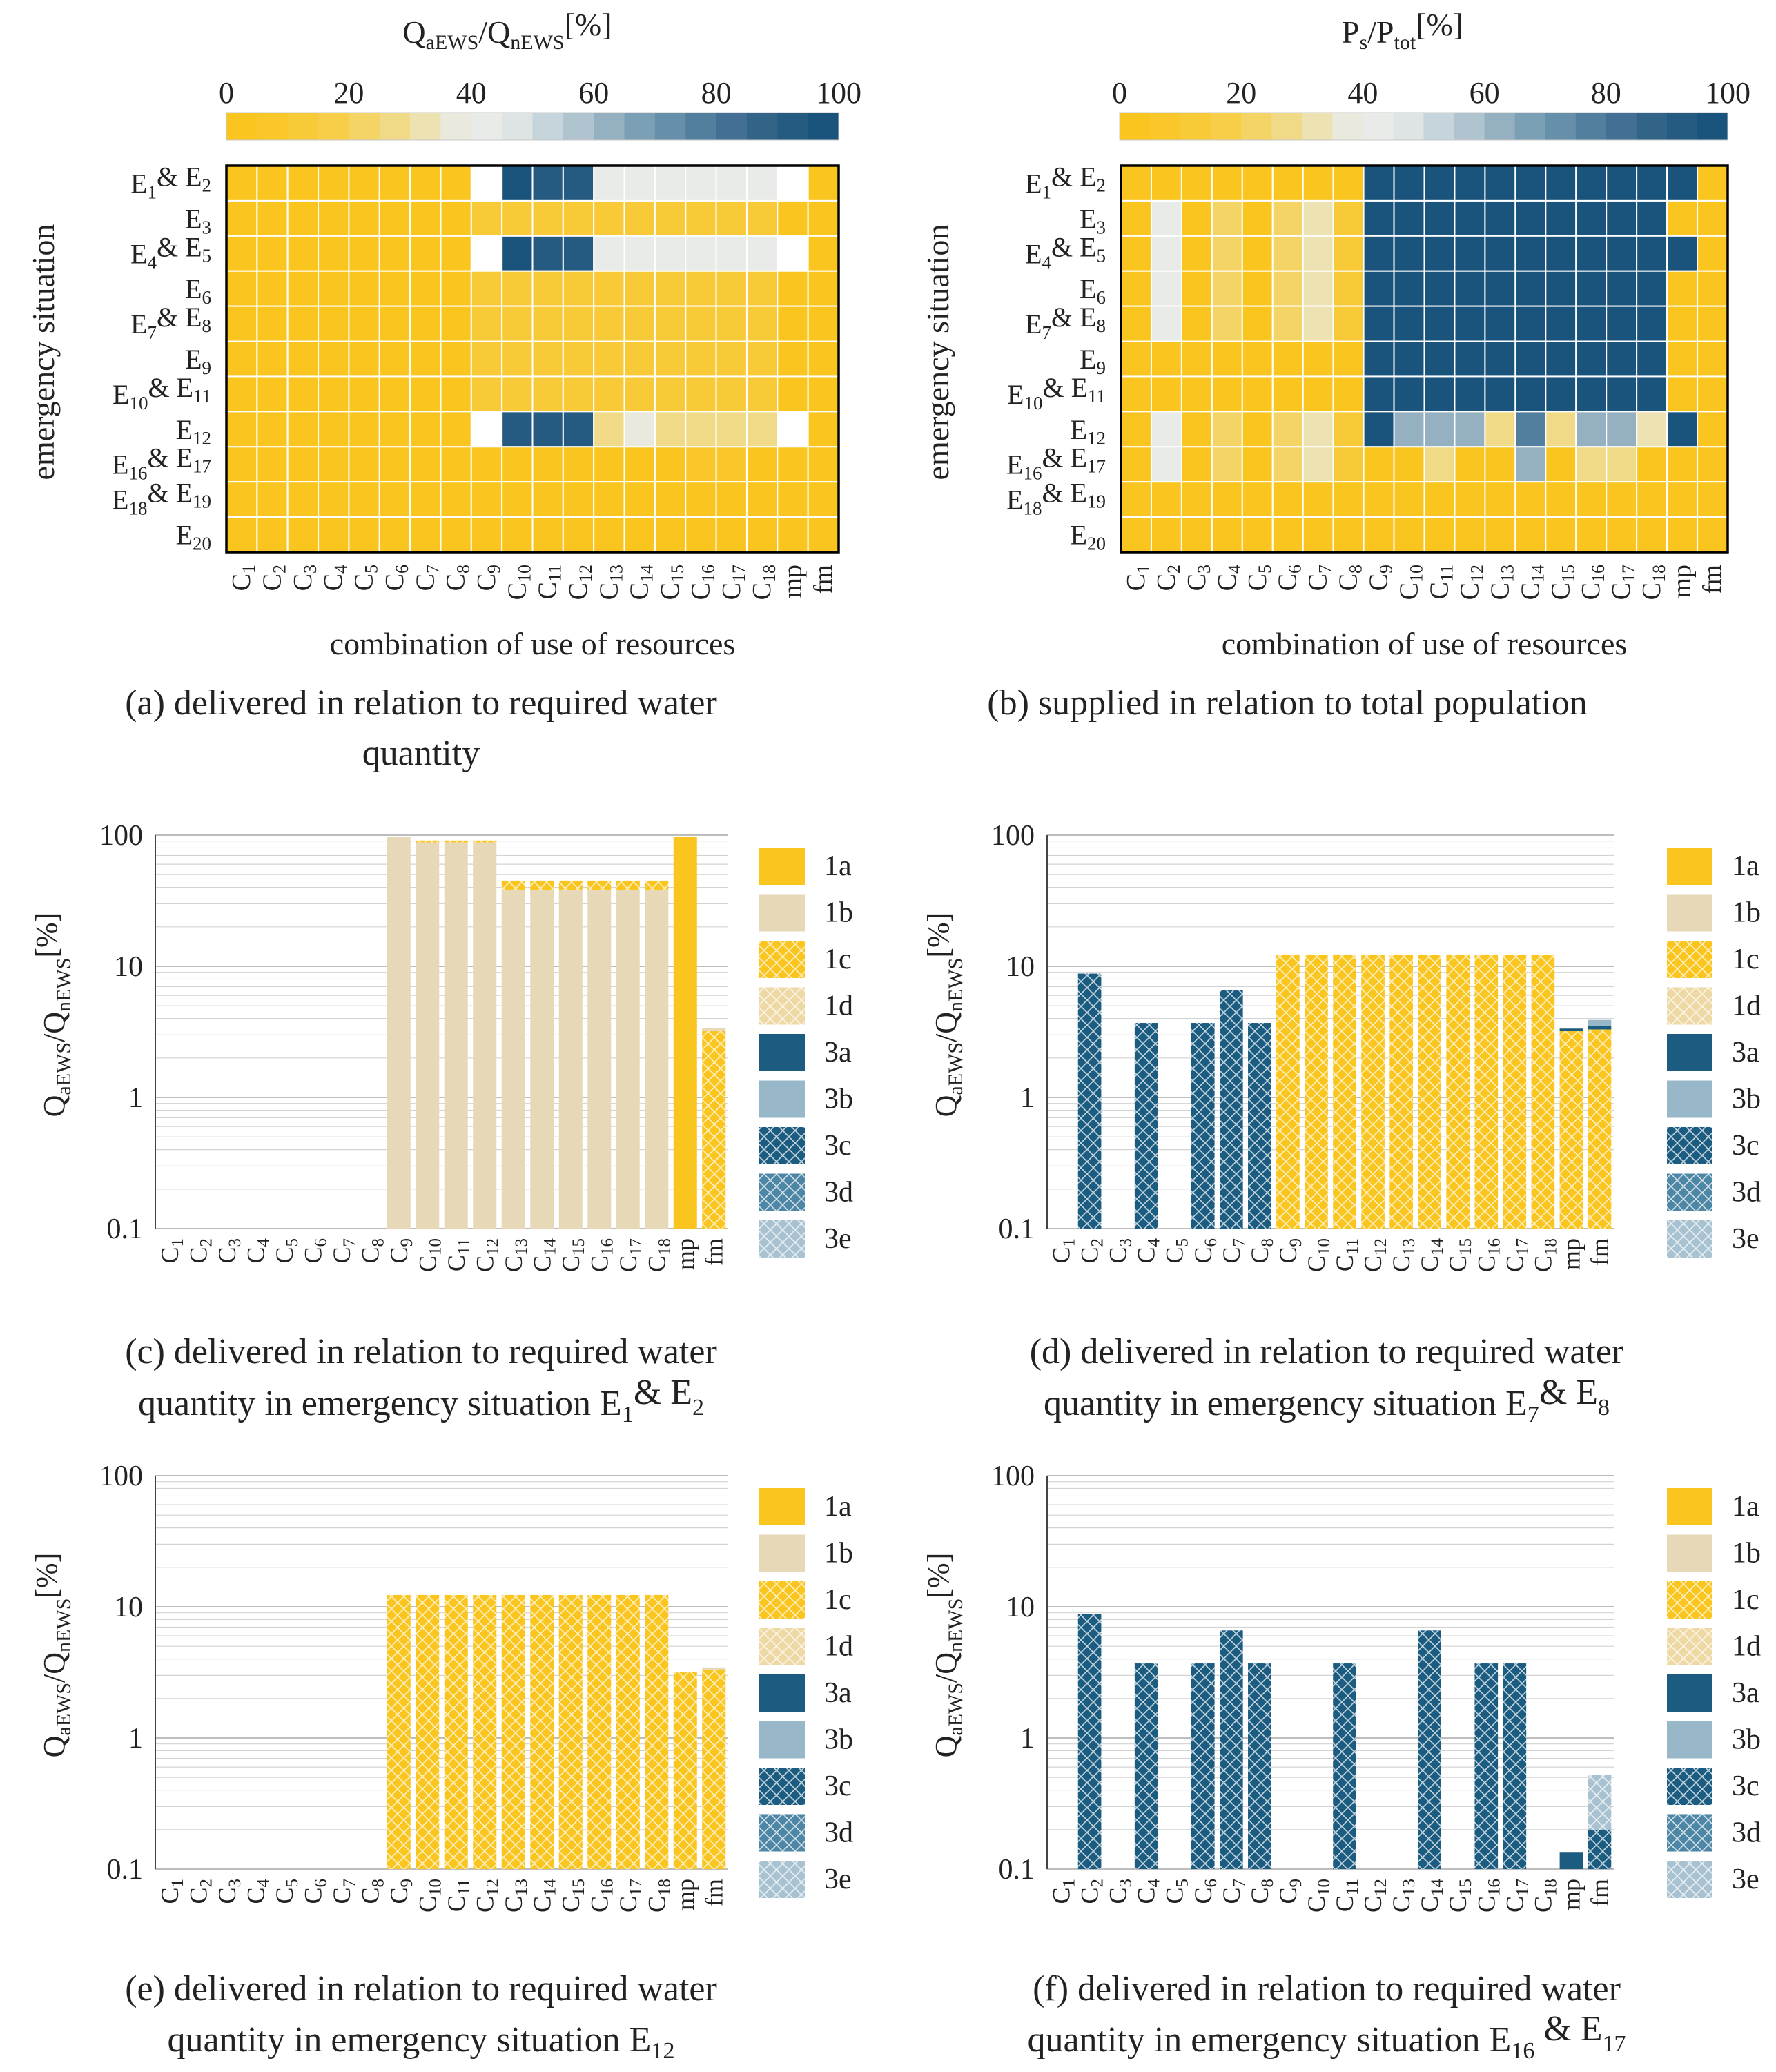 The width and height of the screenshot is (1776, 2072). What do you see at coordinates (515, 1255) in the screenshot?
I see `x-tick-group: C13` at bounding box center [515, 1255].